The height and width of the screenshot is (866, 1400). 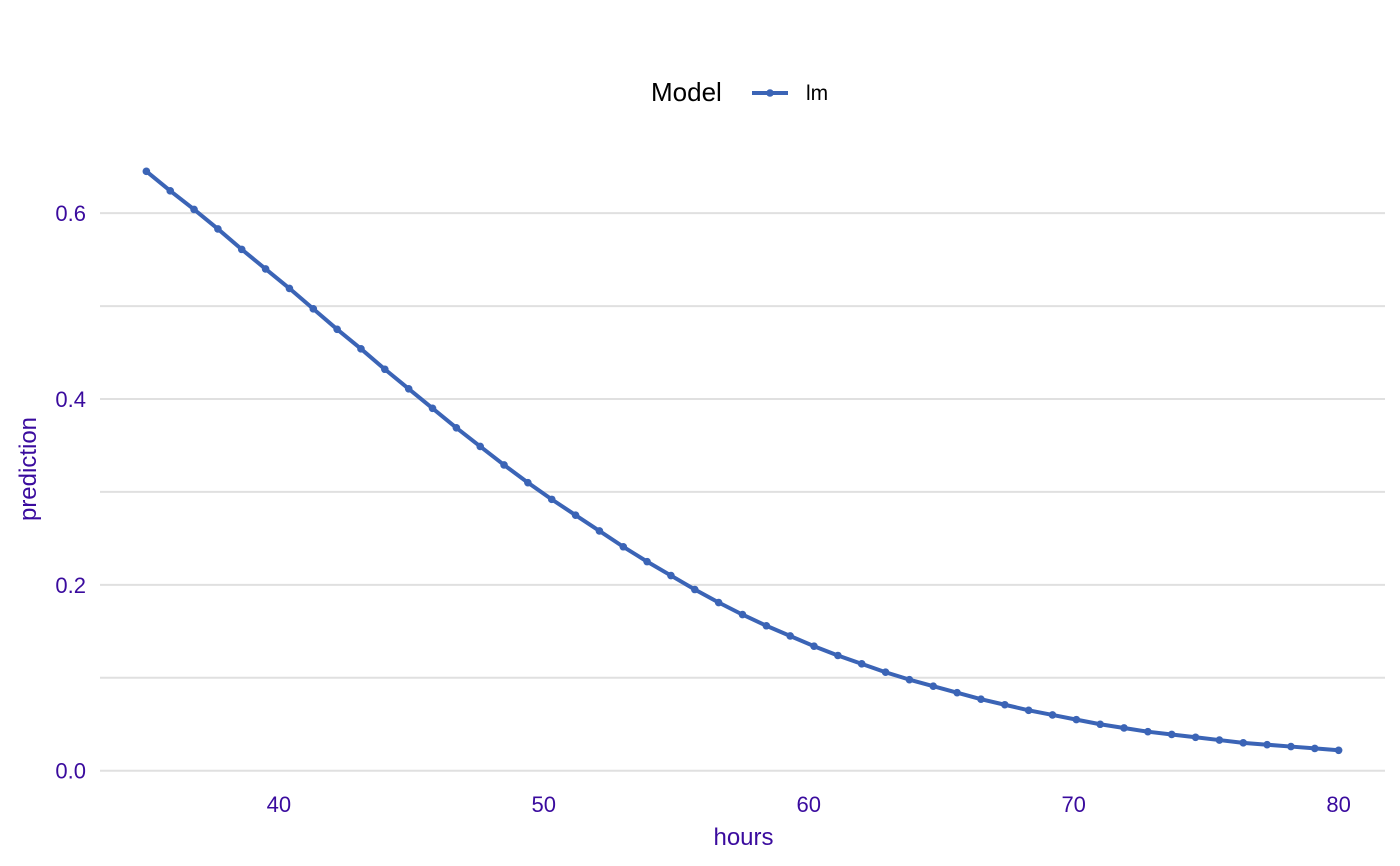 I want to click on x-axis-title: hours, so click(x=743, y=837).